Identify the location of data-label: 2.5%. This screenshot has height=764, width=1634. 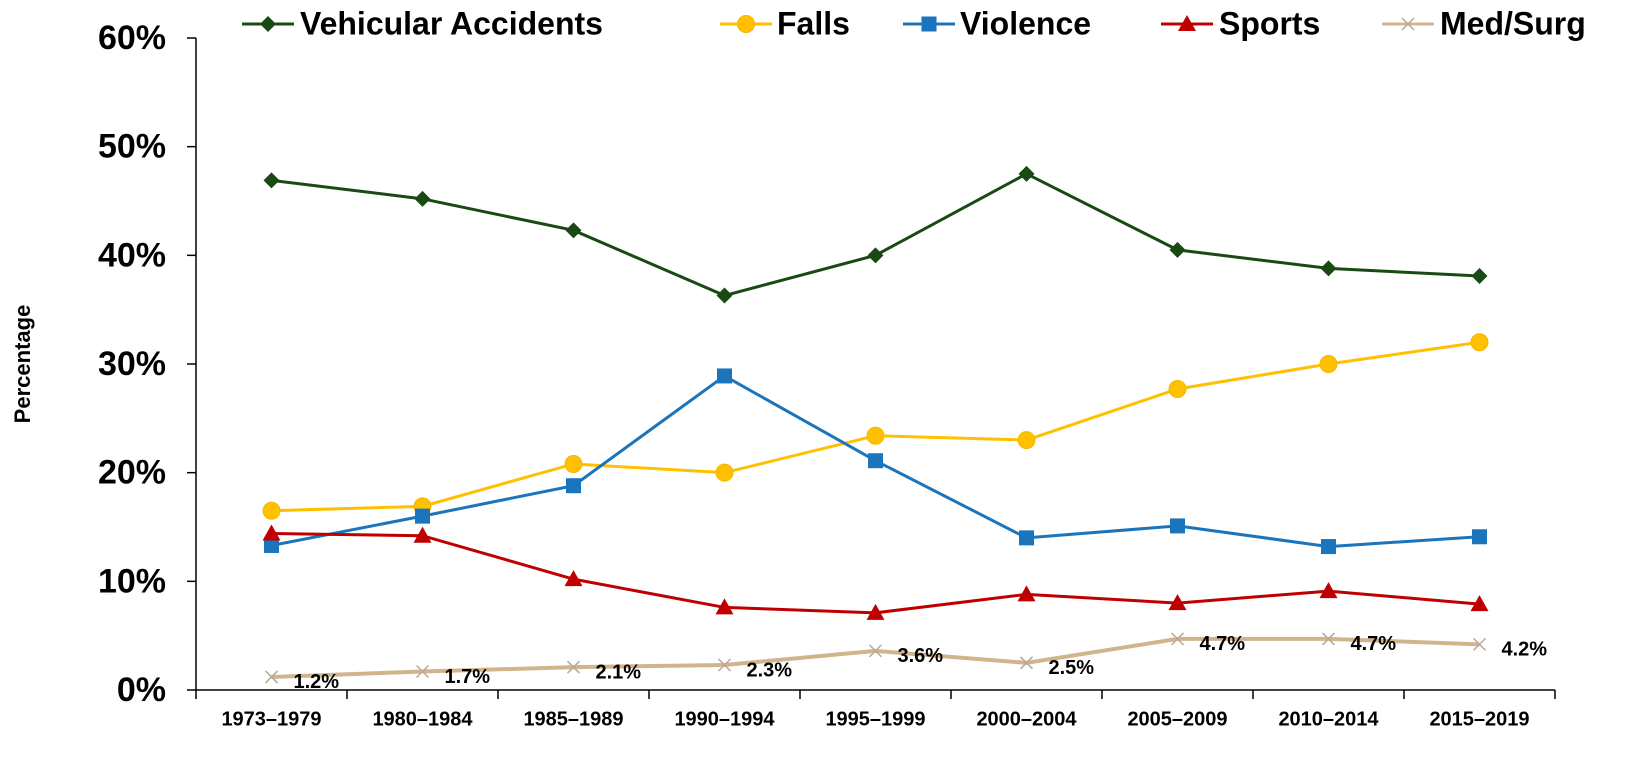
(1072, 668).